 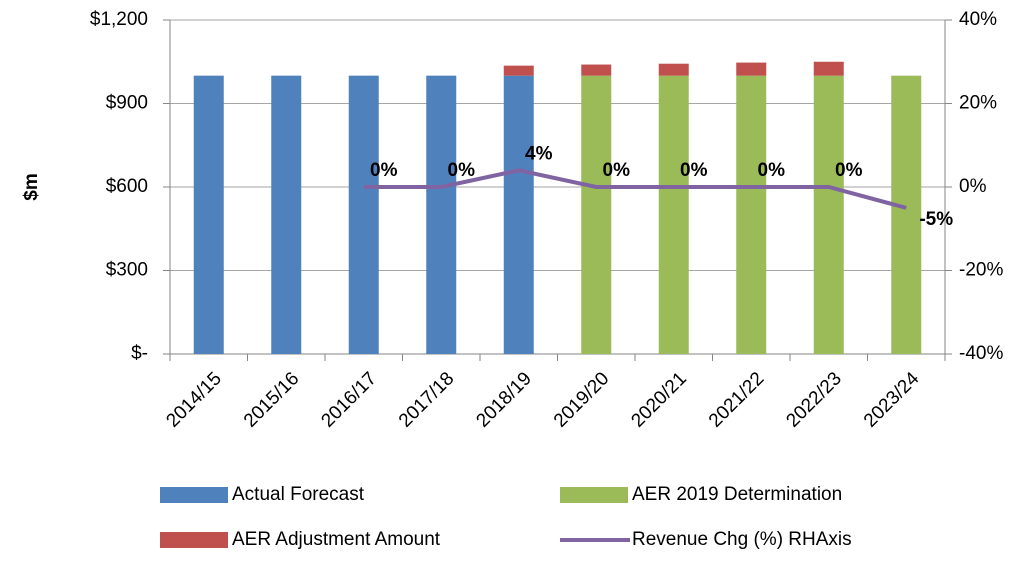 What do you see at coordinates (193, 399) in the screenshot?
I see `x-tick-label: 2014/15` at bounding box center [193, 399].